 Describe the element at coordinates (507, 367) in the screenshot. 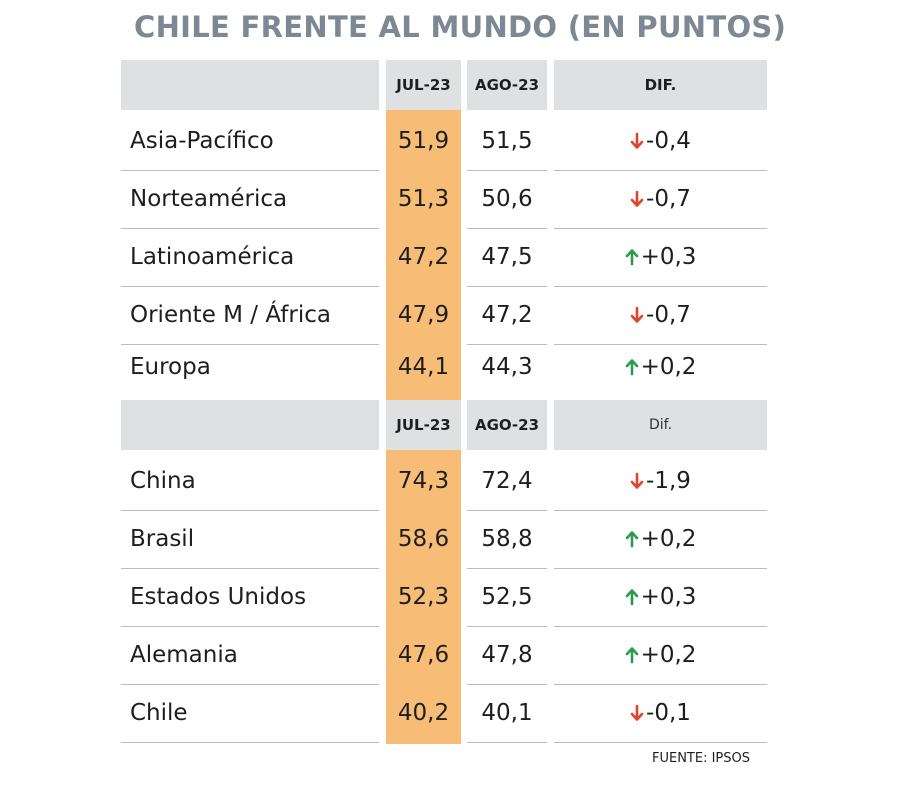

I see `value-ago-23: 44,3` at that location.